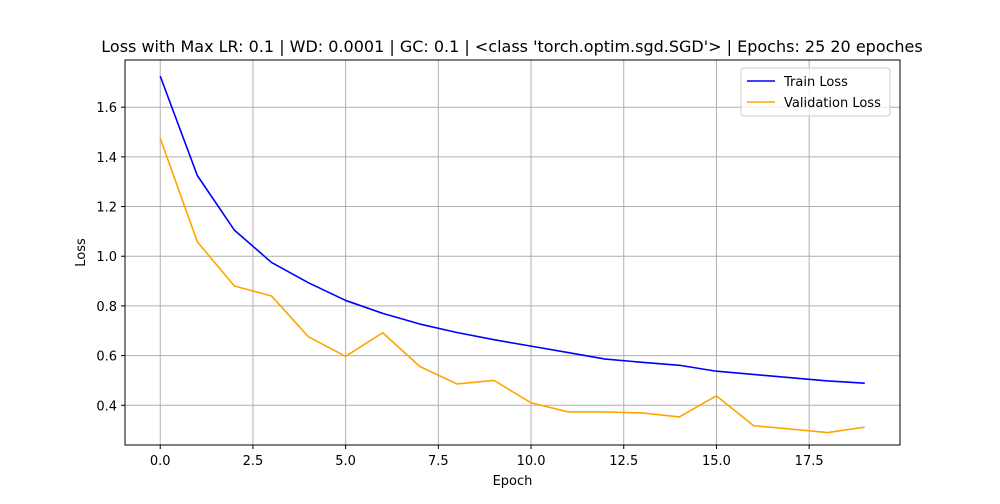 The image size is (1000, 504). I want to click on legend-box, so click(815, 92).